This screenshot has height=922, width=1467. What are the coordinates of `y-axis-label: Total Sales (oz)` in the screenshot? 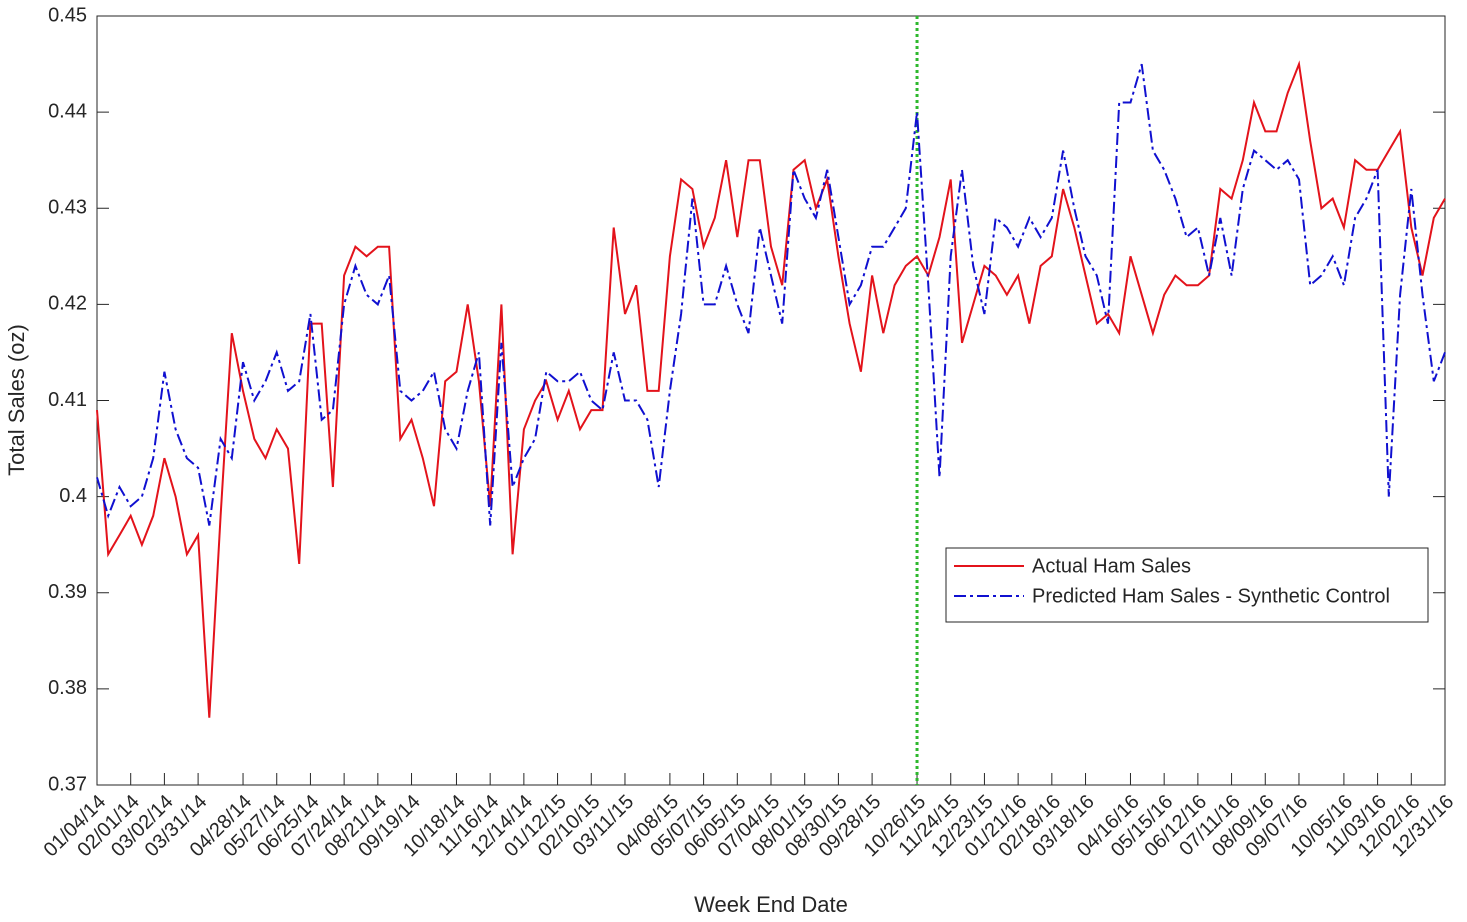 It's located at (16, 400).